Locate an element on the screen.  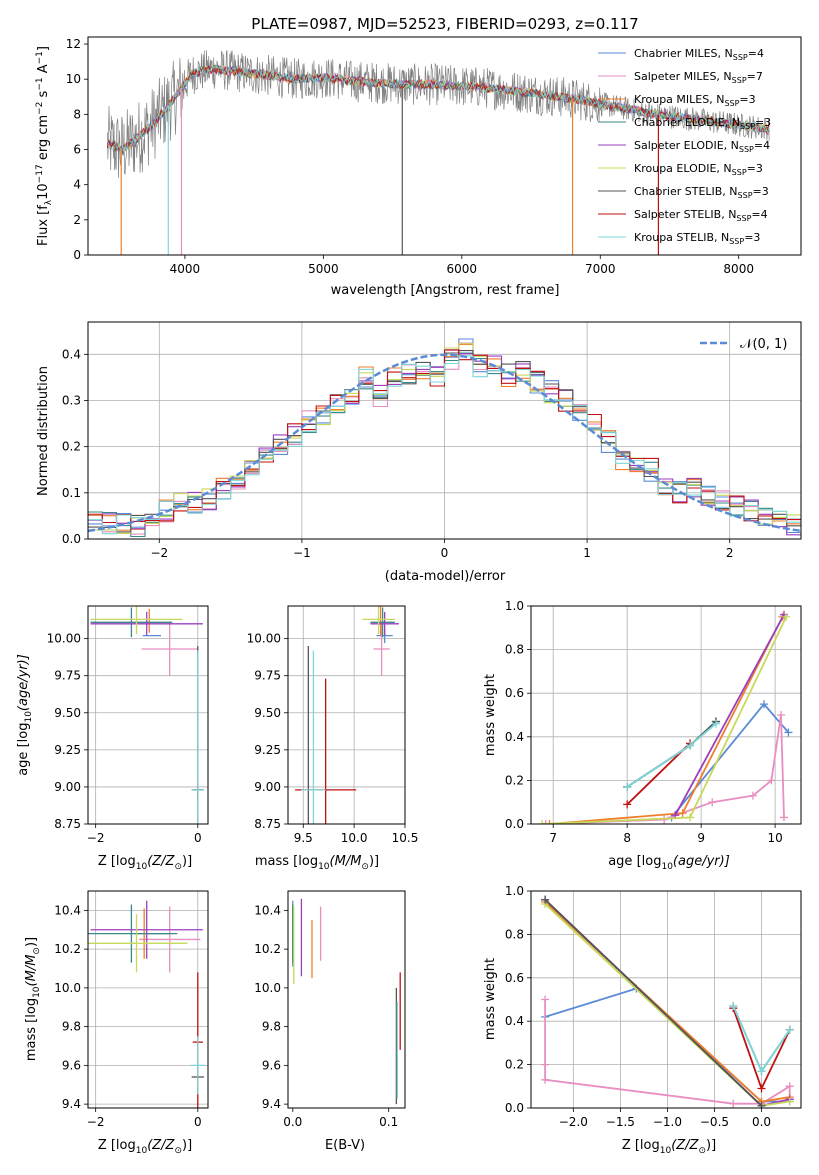
x-tick-label: −2.0 is located at coordinates (573, 1122).